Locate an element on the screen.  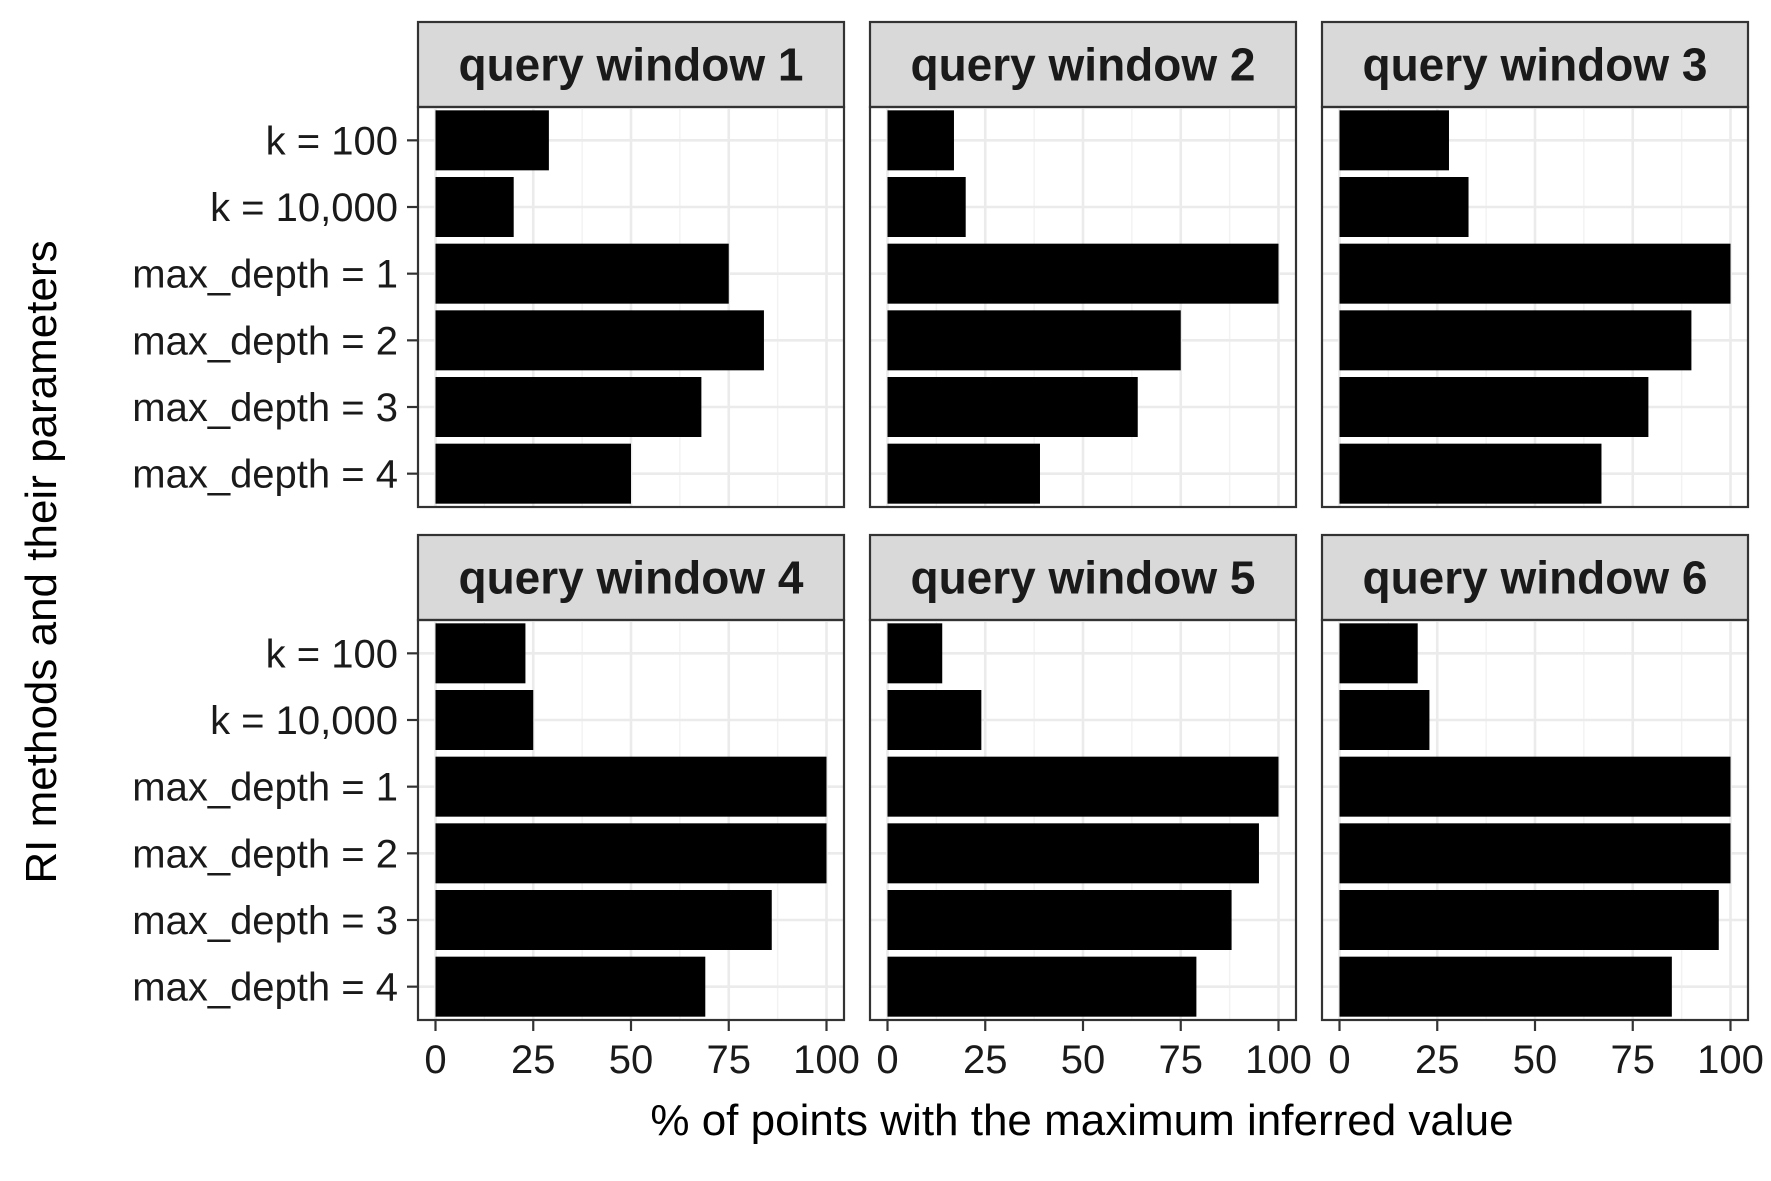
facet-strip-label: query window 4 is located at coordinates (630, 578).